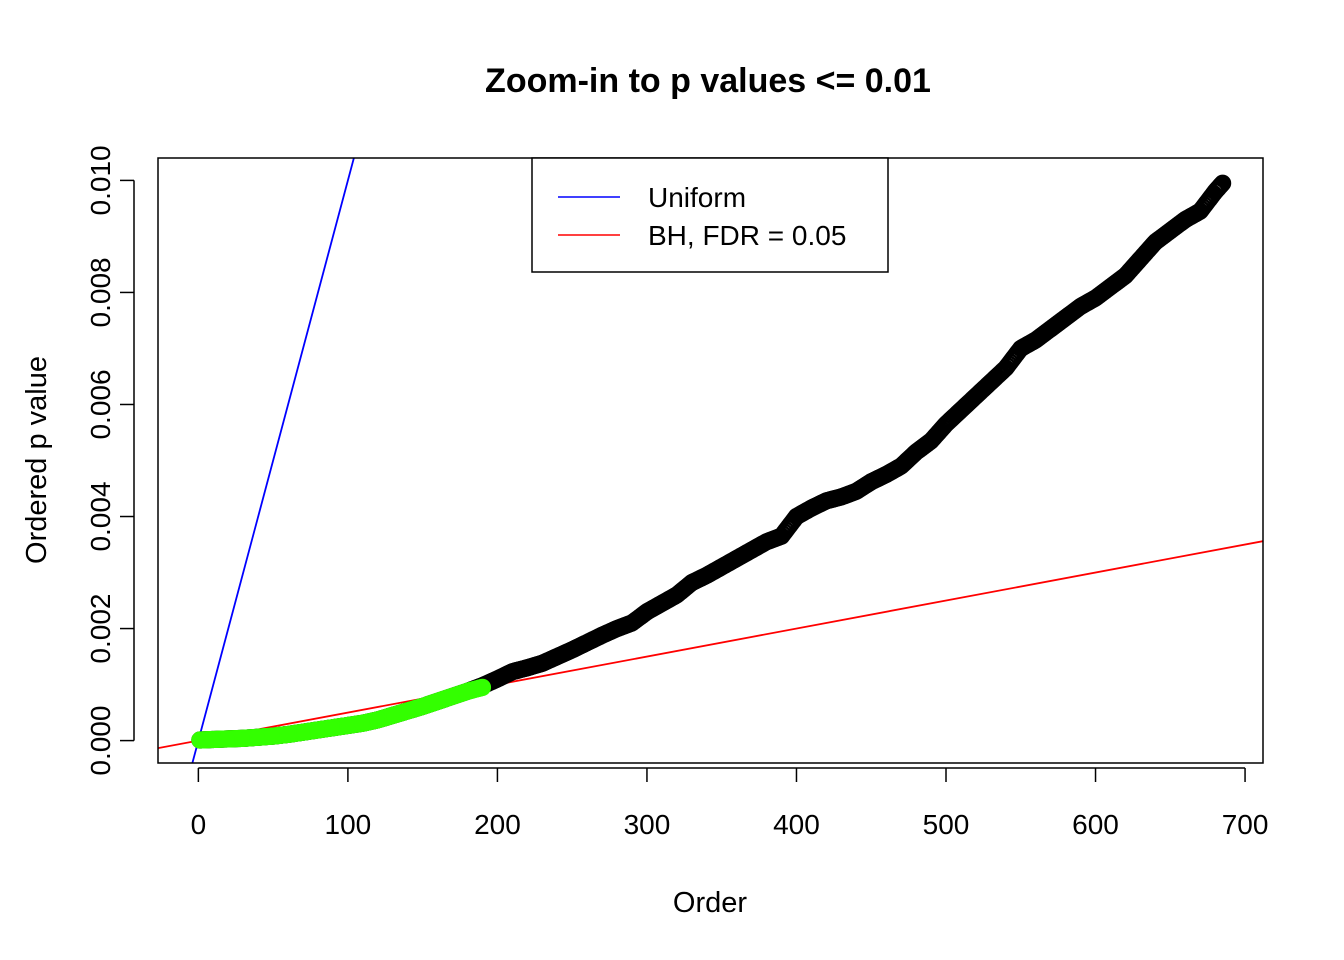 This screenshot has width=1344, height=960. Describe the element at coordinates (497, 824) in the screenshot. I see `x-tick-label: 200` at that location.